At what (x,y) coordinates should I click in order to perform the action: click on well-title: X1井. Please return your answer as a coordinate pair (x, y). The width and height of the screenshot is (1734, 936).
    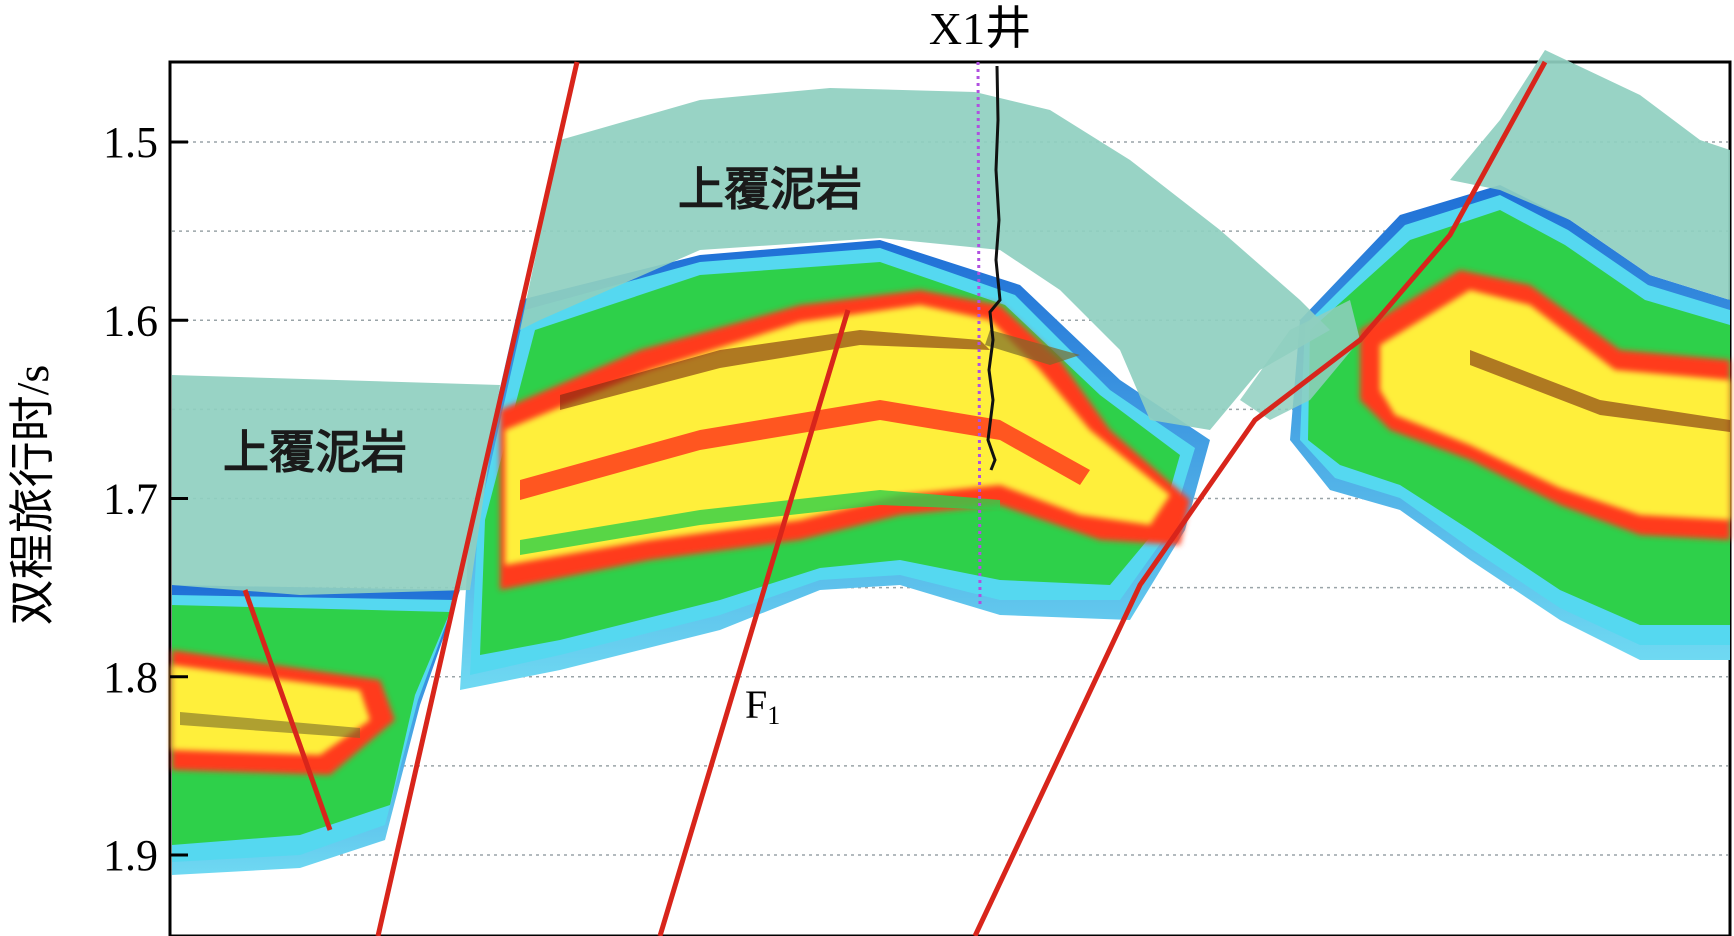
    Looking at the image, I should click on (980, 28).